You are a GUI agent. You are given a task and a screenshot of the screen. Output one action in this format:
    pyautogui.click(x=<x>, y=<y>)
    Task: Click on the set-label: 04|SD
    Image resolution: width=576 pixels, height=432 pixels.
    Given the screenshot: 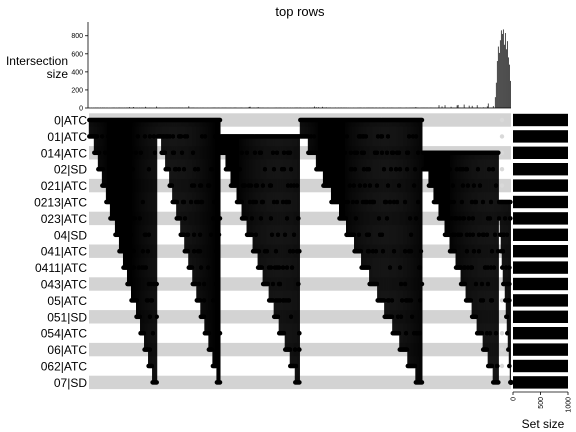 What is the action you would take?
    pyautogui.click(x=70, y=235)
    